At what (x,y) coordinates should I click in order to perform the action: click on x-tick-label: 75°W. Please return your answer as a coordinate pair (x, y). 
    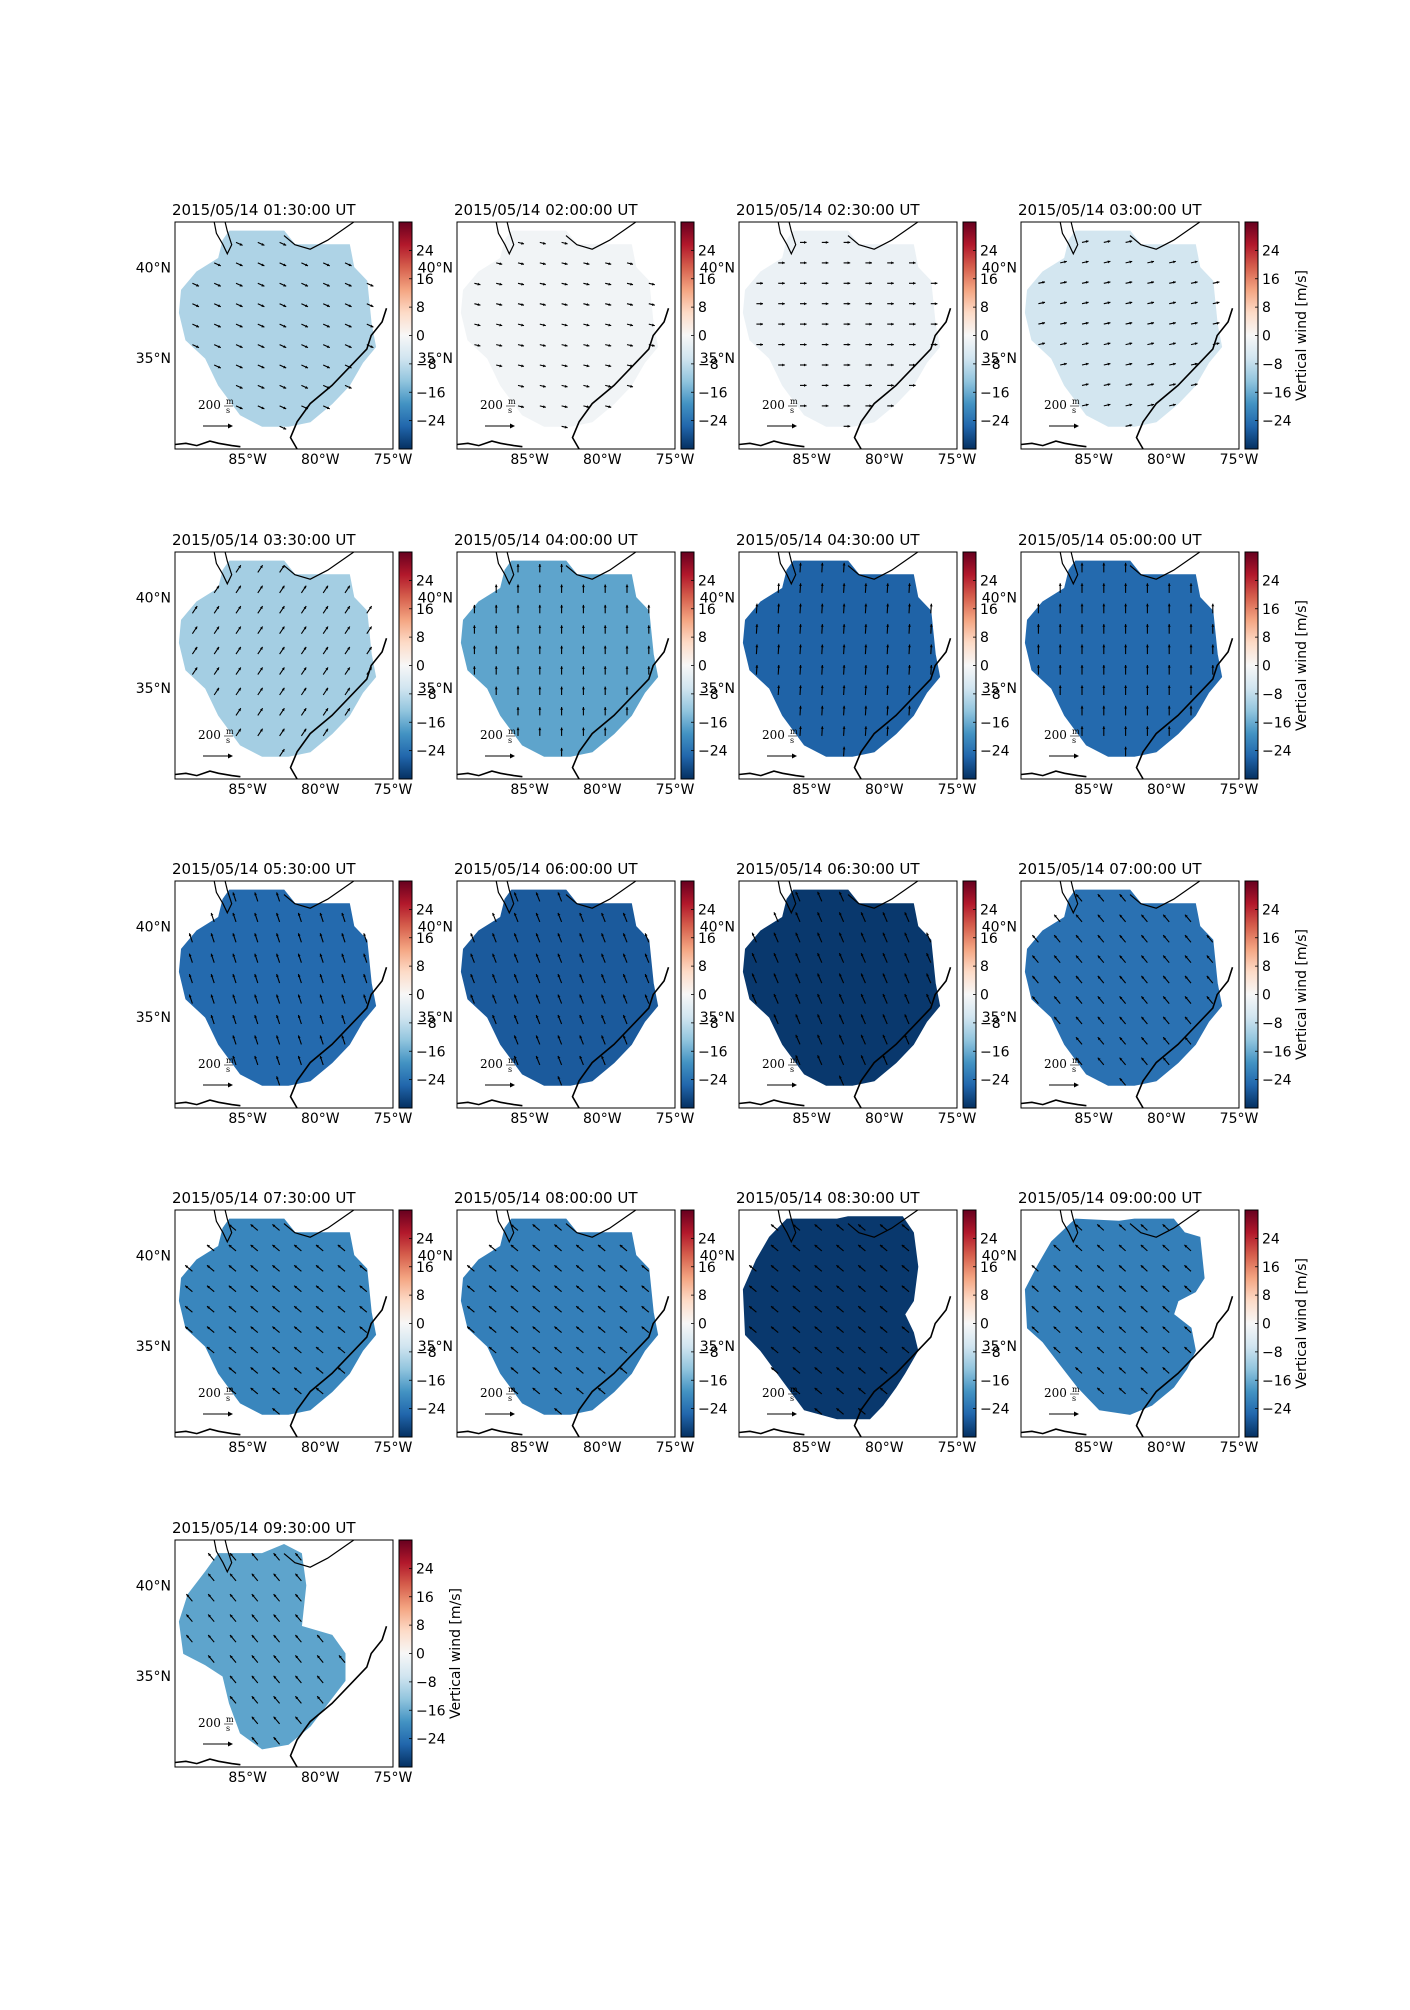
    Looking at the image, I should click on (1239, 1448).